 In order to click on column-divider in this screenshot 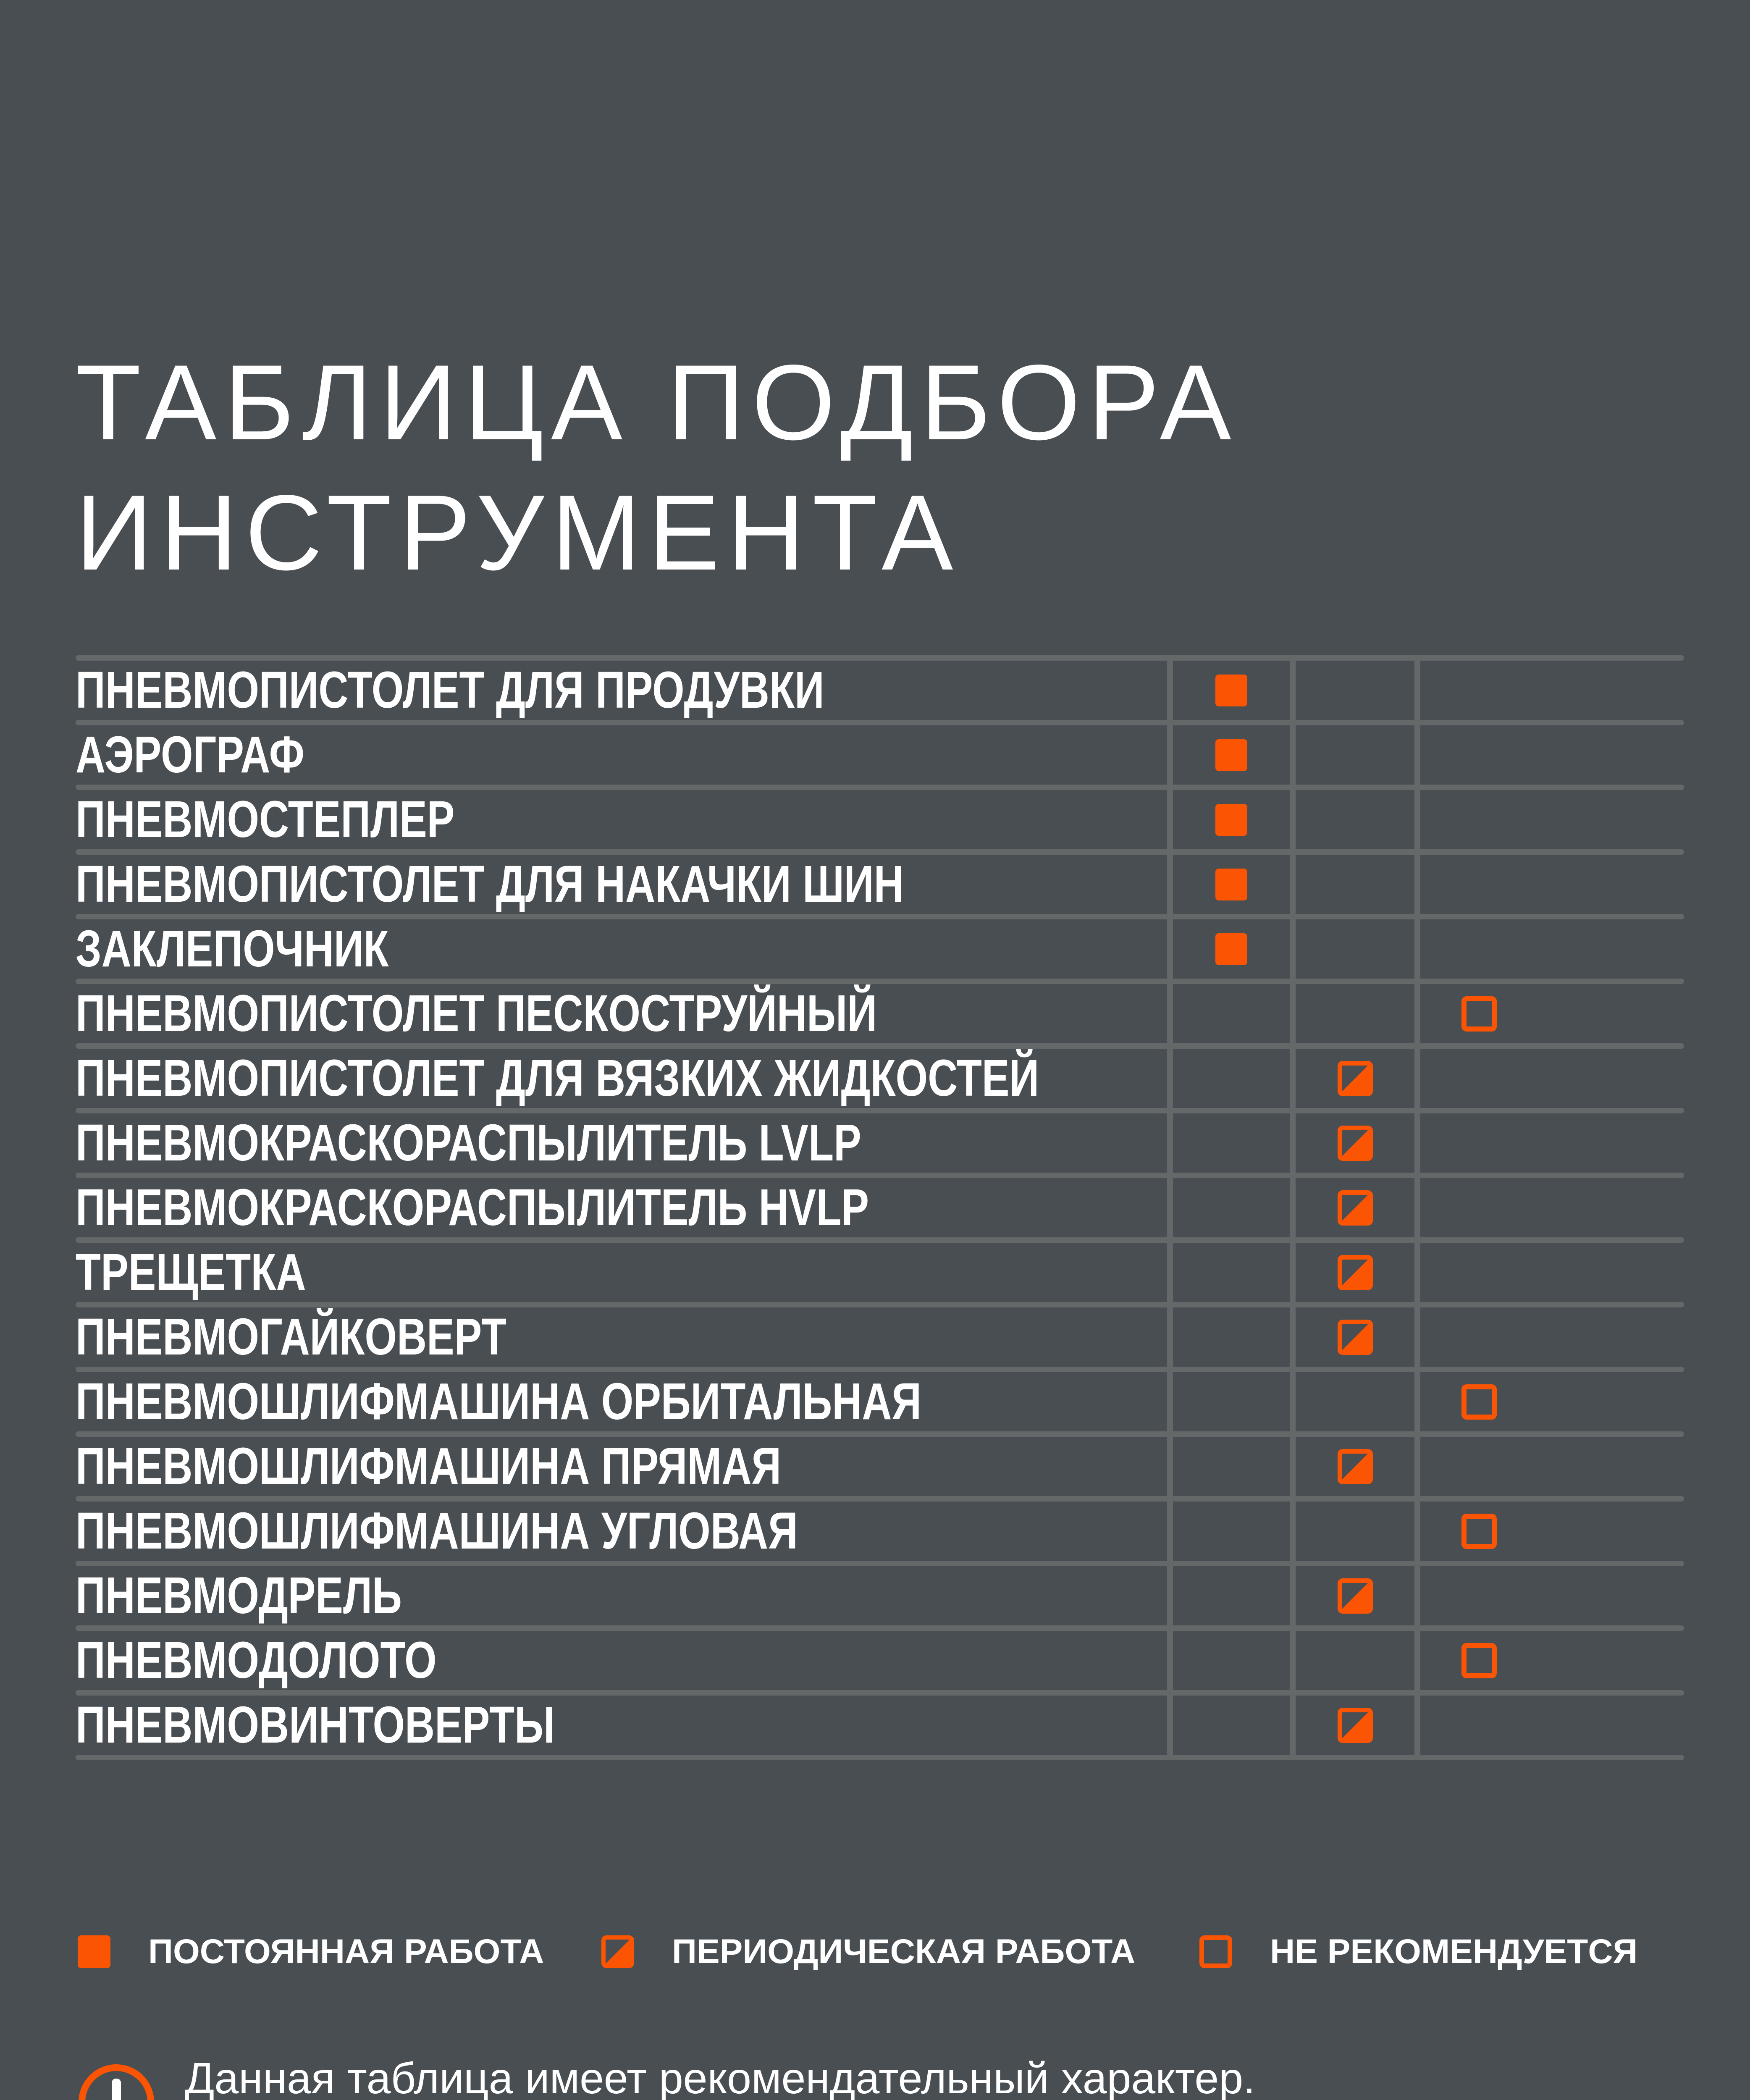, I will do `click(1417, 1207)`.